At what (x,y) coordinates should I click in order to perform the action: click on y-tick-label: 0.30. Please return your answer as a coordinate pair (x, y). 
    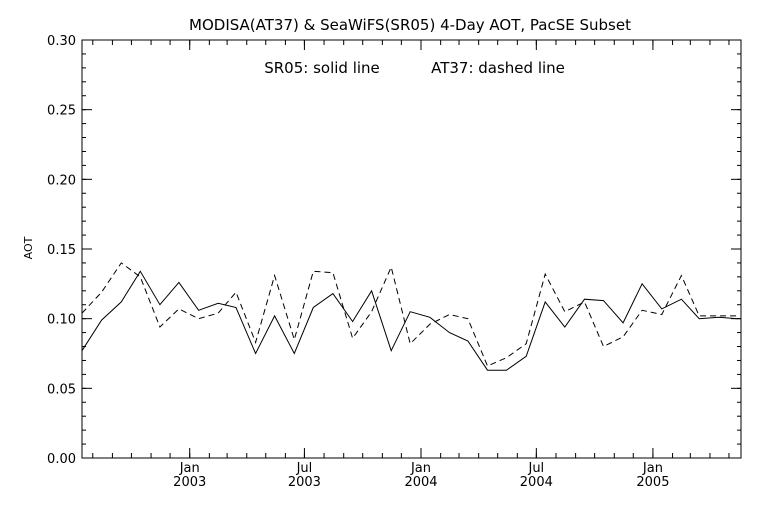
    Looking at the image, I should click on (61, 41).